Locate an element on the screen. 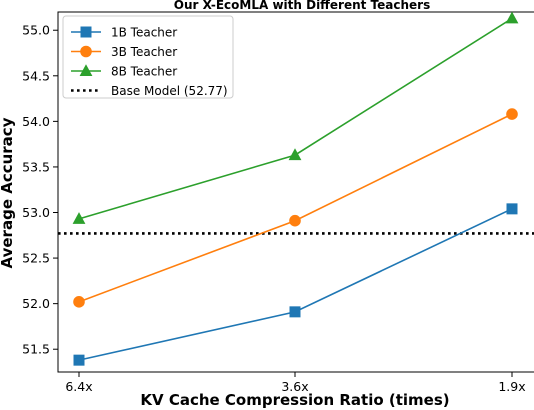  x-tick-label: 1.9x is located at coordinates (511, 386).